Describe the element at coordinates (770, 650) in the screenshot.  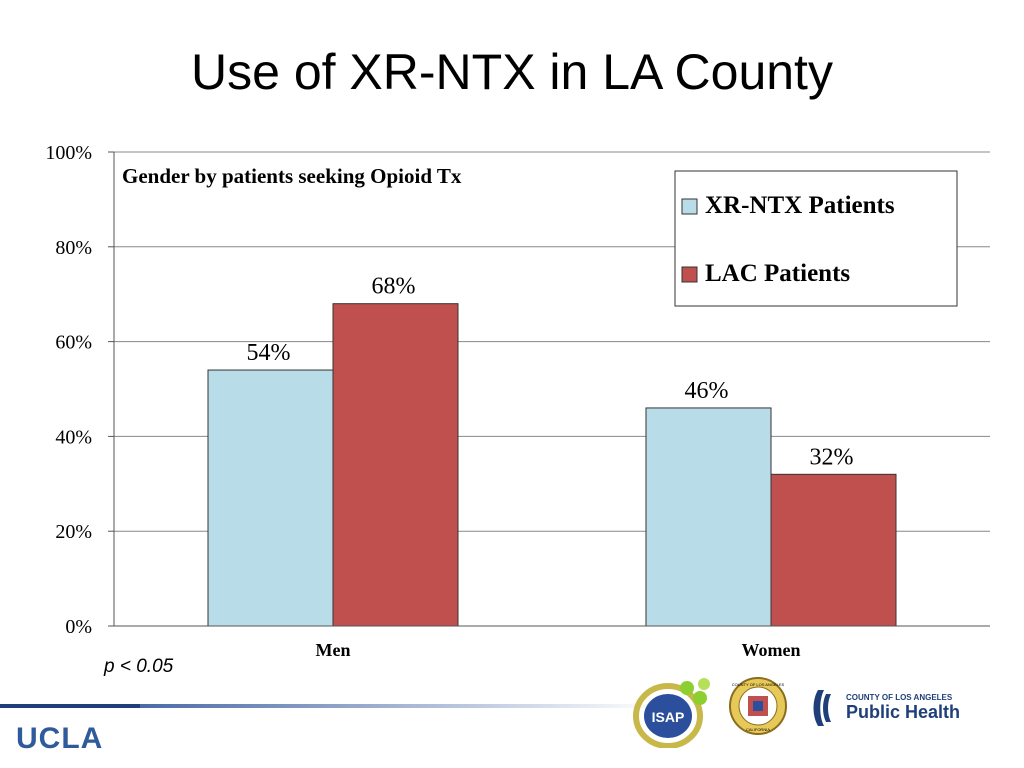
I see `x-category-label: Women` at that location.